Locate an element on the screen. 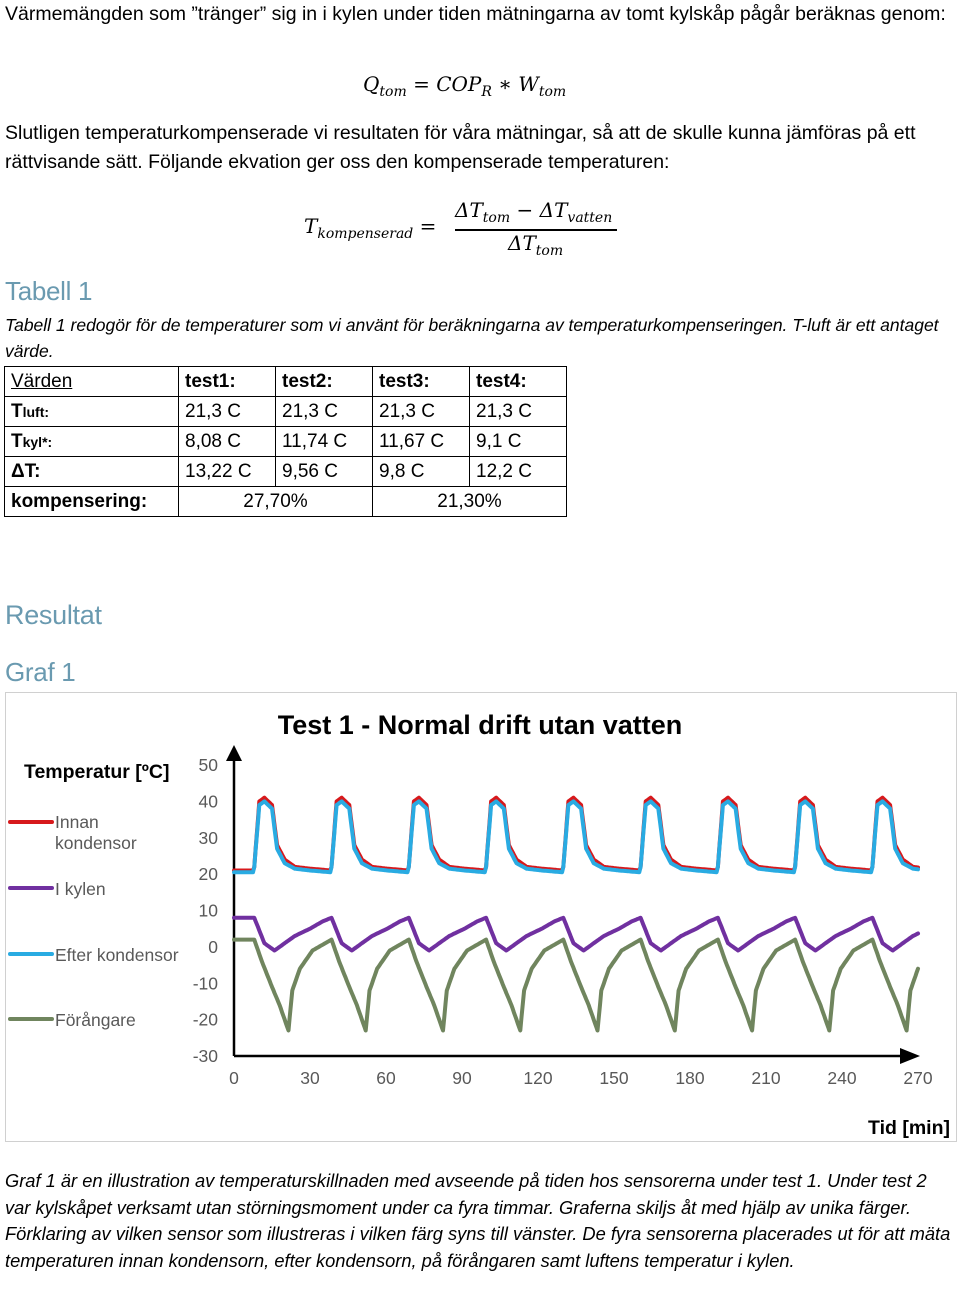  table-cell: 9,8 C is located at coordinates (421, 471).